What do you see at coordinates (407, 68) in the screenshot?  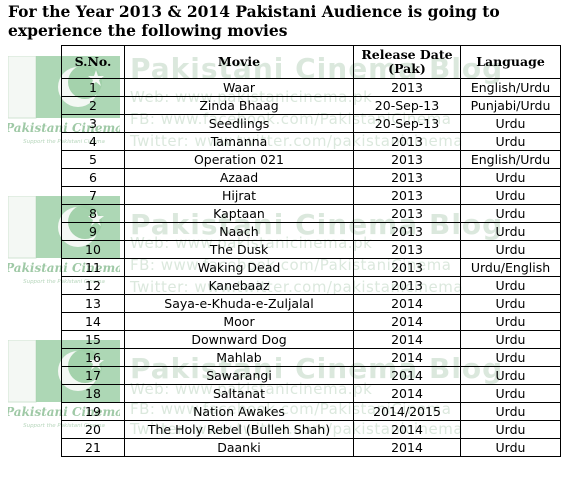 I see `header-release-line2: (Pak)` at bounding box center [407, 68].